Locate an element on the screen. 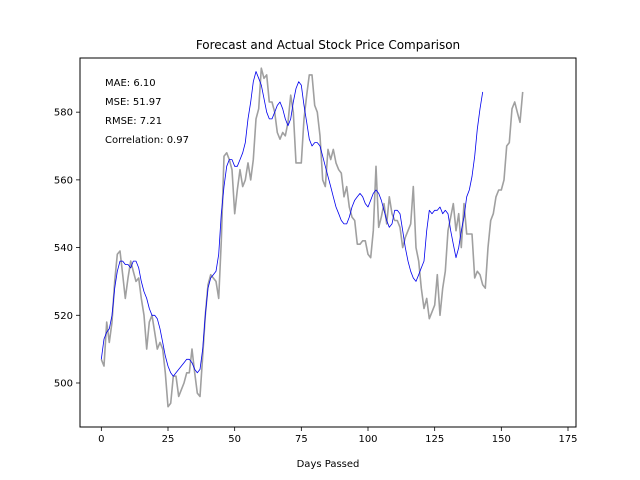 The height and width of the screenshot is (480, 640). y-tick-label: 560 is located at coordinates (63, 180).